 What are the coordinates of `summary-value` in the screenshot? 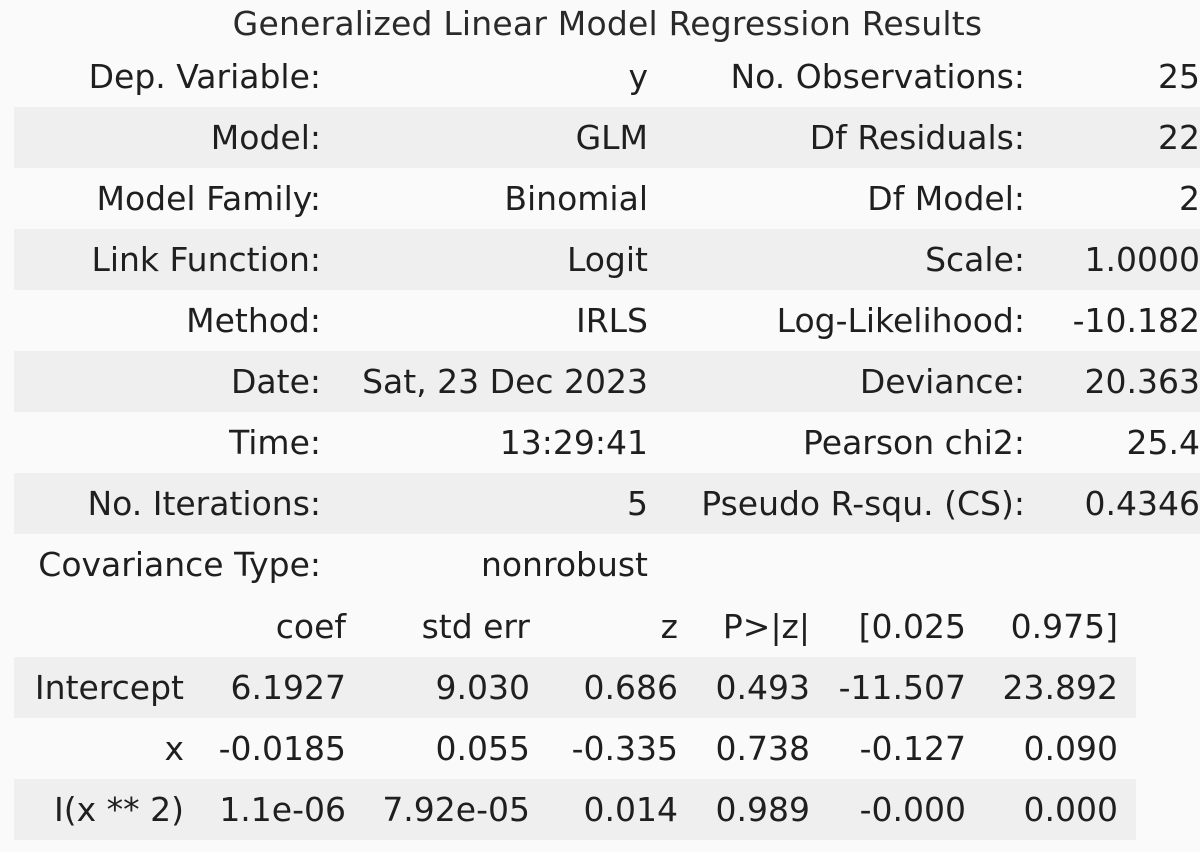 It's located at (1112, 564).